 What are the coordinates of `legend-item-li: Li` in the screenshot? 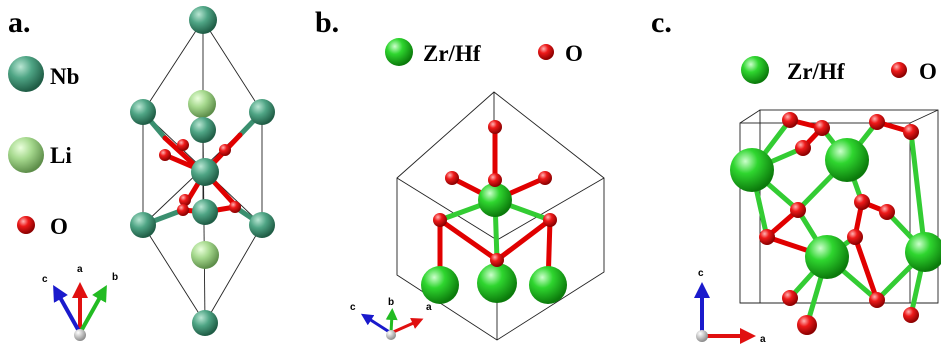 It's located at (40, 155).